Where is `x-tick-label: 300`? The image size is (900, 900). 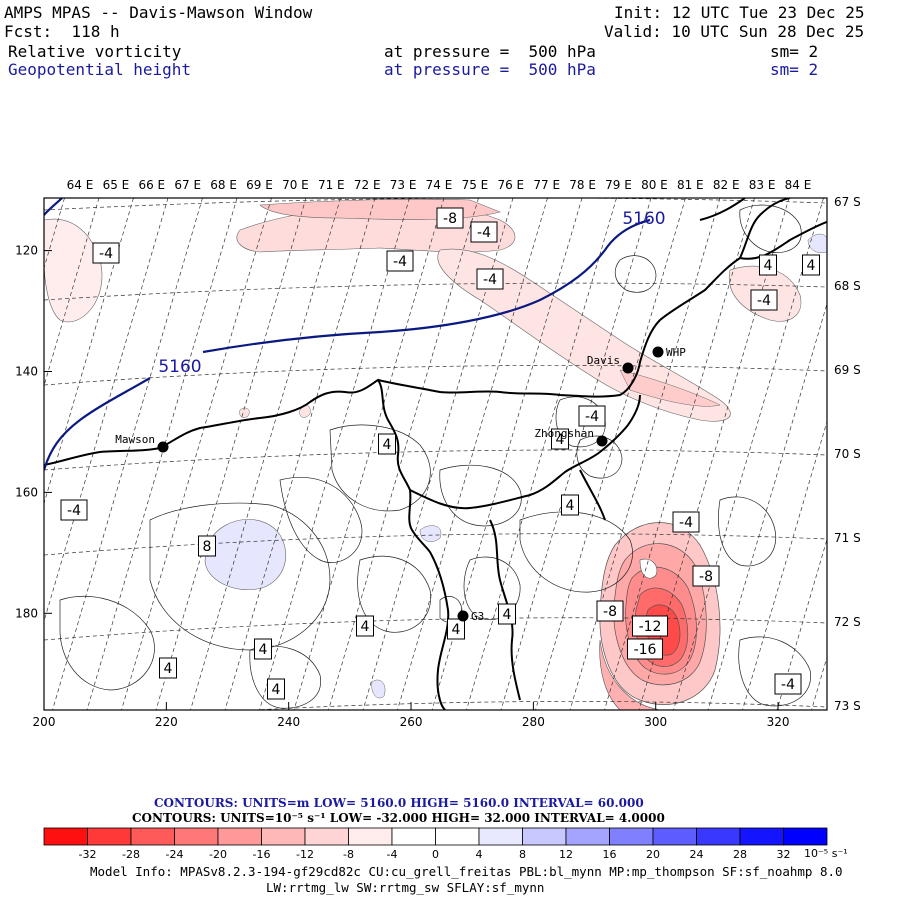
x-tick-label: 300 is located at coordinates (655, 722).